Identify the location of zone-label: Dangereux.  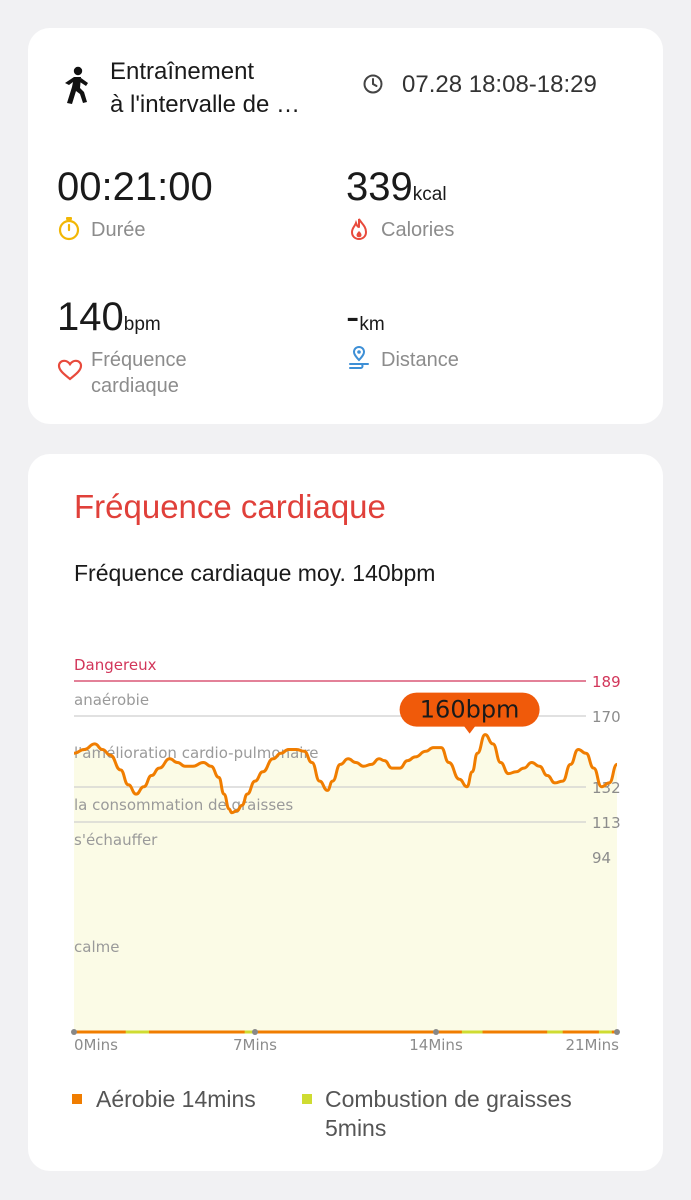
(115, 665).